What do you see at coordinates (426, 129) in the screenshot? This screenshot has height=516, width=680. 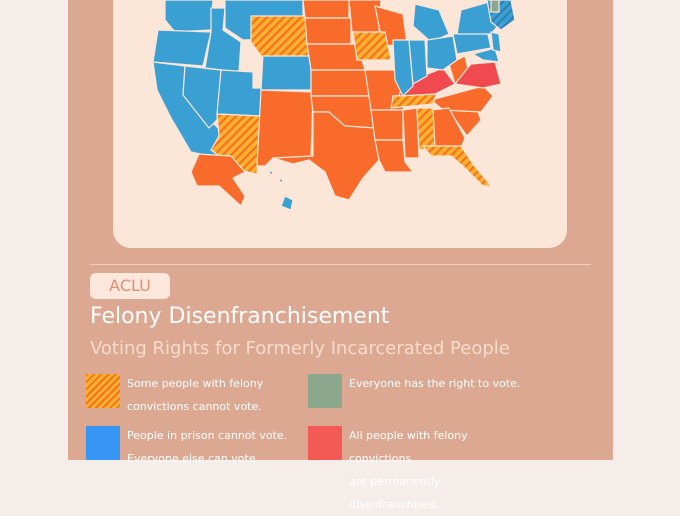 I see `state-alabama` at bounding box center [426, 129].